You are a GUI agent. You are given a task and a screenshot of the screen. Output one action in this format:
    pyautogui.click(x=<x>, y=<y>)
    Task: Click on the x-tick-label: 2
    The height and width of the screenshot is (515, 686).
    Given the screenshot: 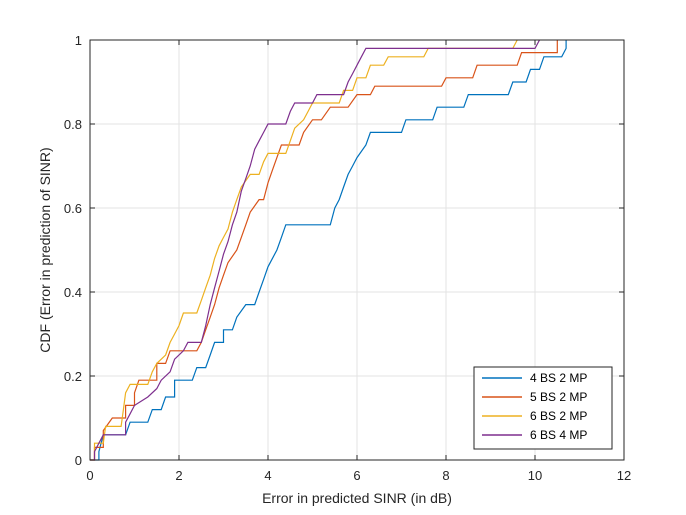 What is the action you would take?
    pyautogui.click(x=178, y=475)
    